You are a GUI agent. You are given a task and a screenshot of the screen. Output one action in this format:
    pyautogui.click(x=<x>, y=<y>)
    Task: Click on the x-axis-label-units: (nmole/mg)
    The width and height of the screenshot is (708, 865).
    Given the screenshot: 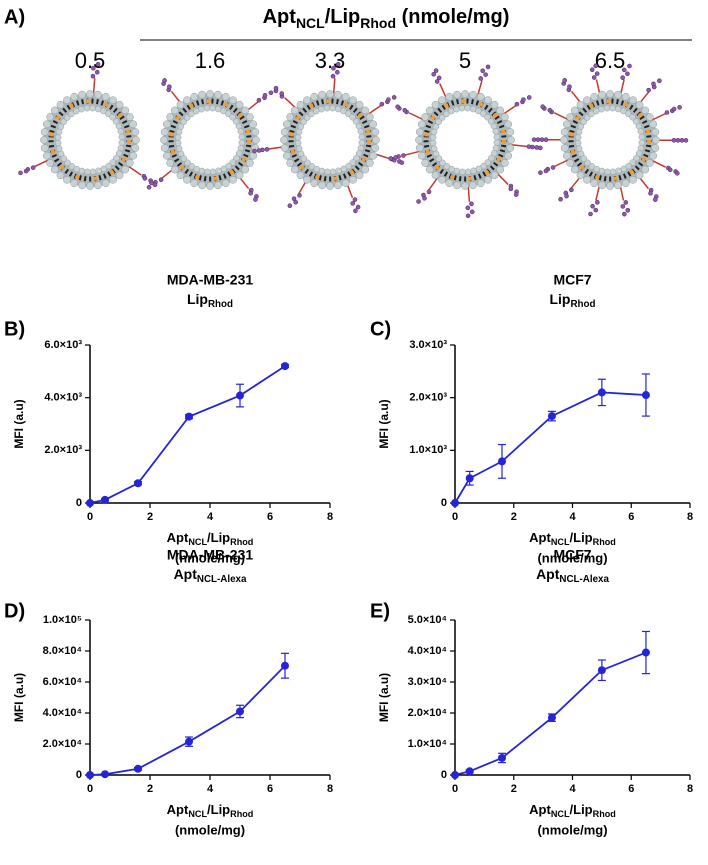 What is the action you would take?
    pyautogui.click(x=572, y=557)
    